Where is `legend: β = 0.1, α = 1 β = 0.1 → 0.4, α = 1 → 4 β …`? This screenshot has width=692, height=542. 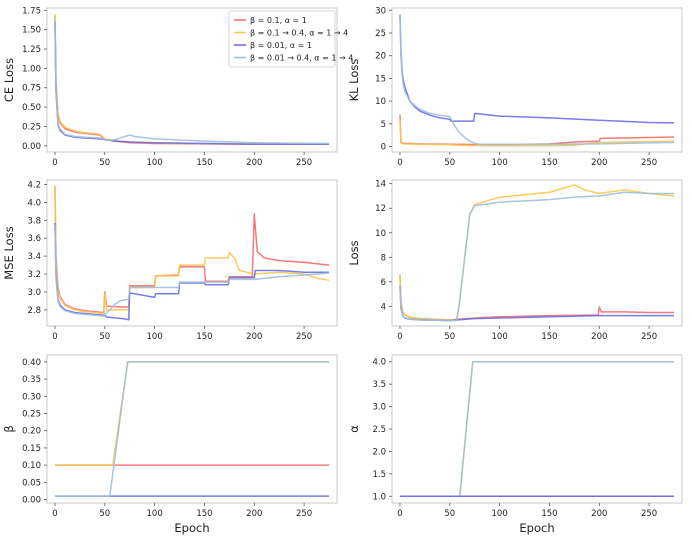 legend: β = 0.1, α = 1 β = 0.1 → 0.4, α = 1 → 4 β … is located at coordinates (290, 39).